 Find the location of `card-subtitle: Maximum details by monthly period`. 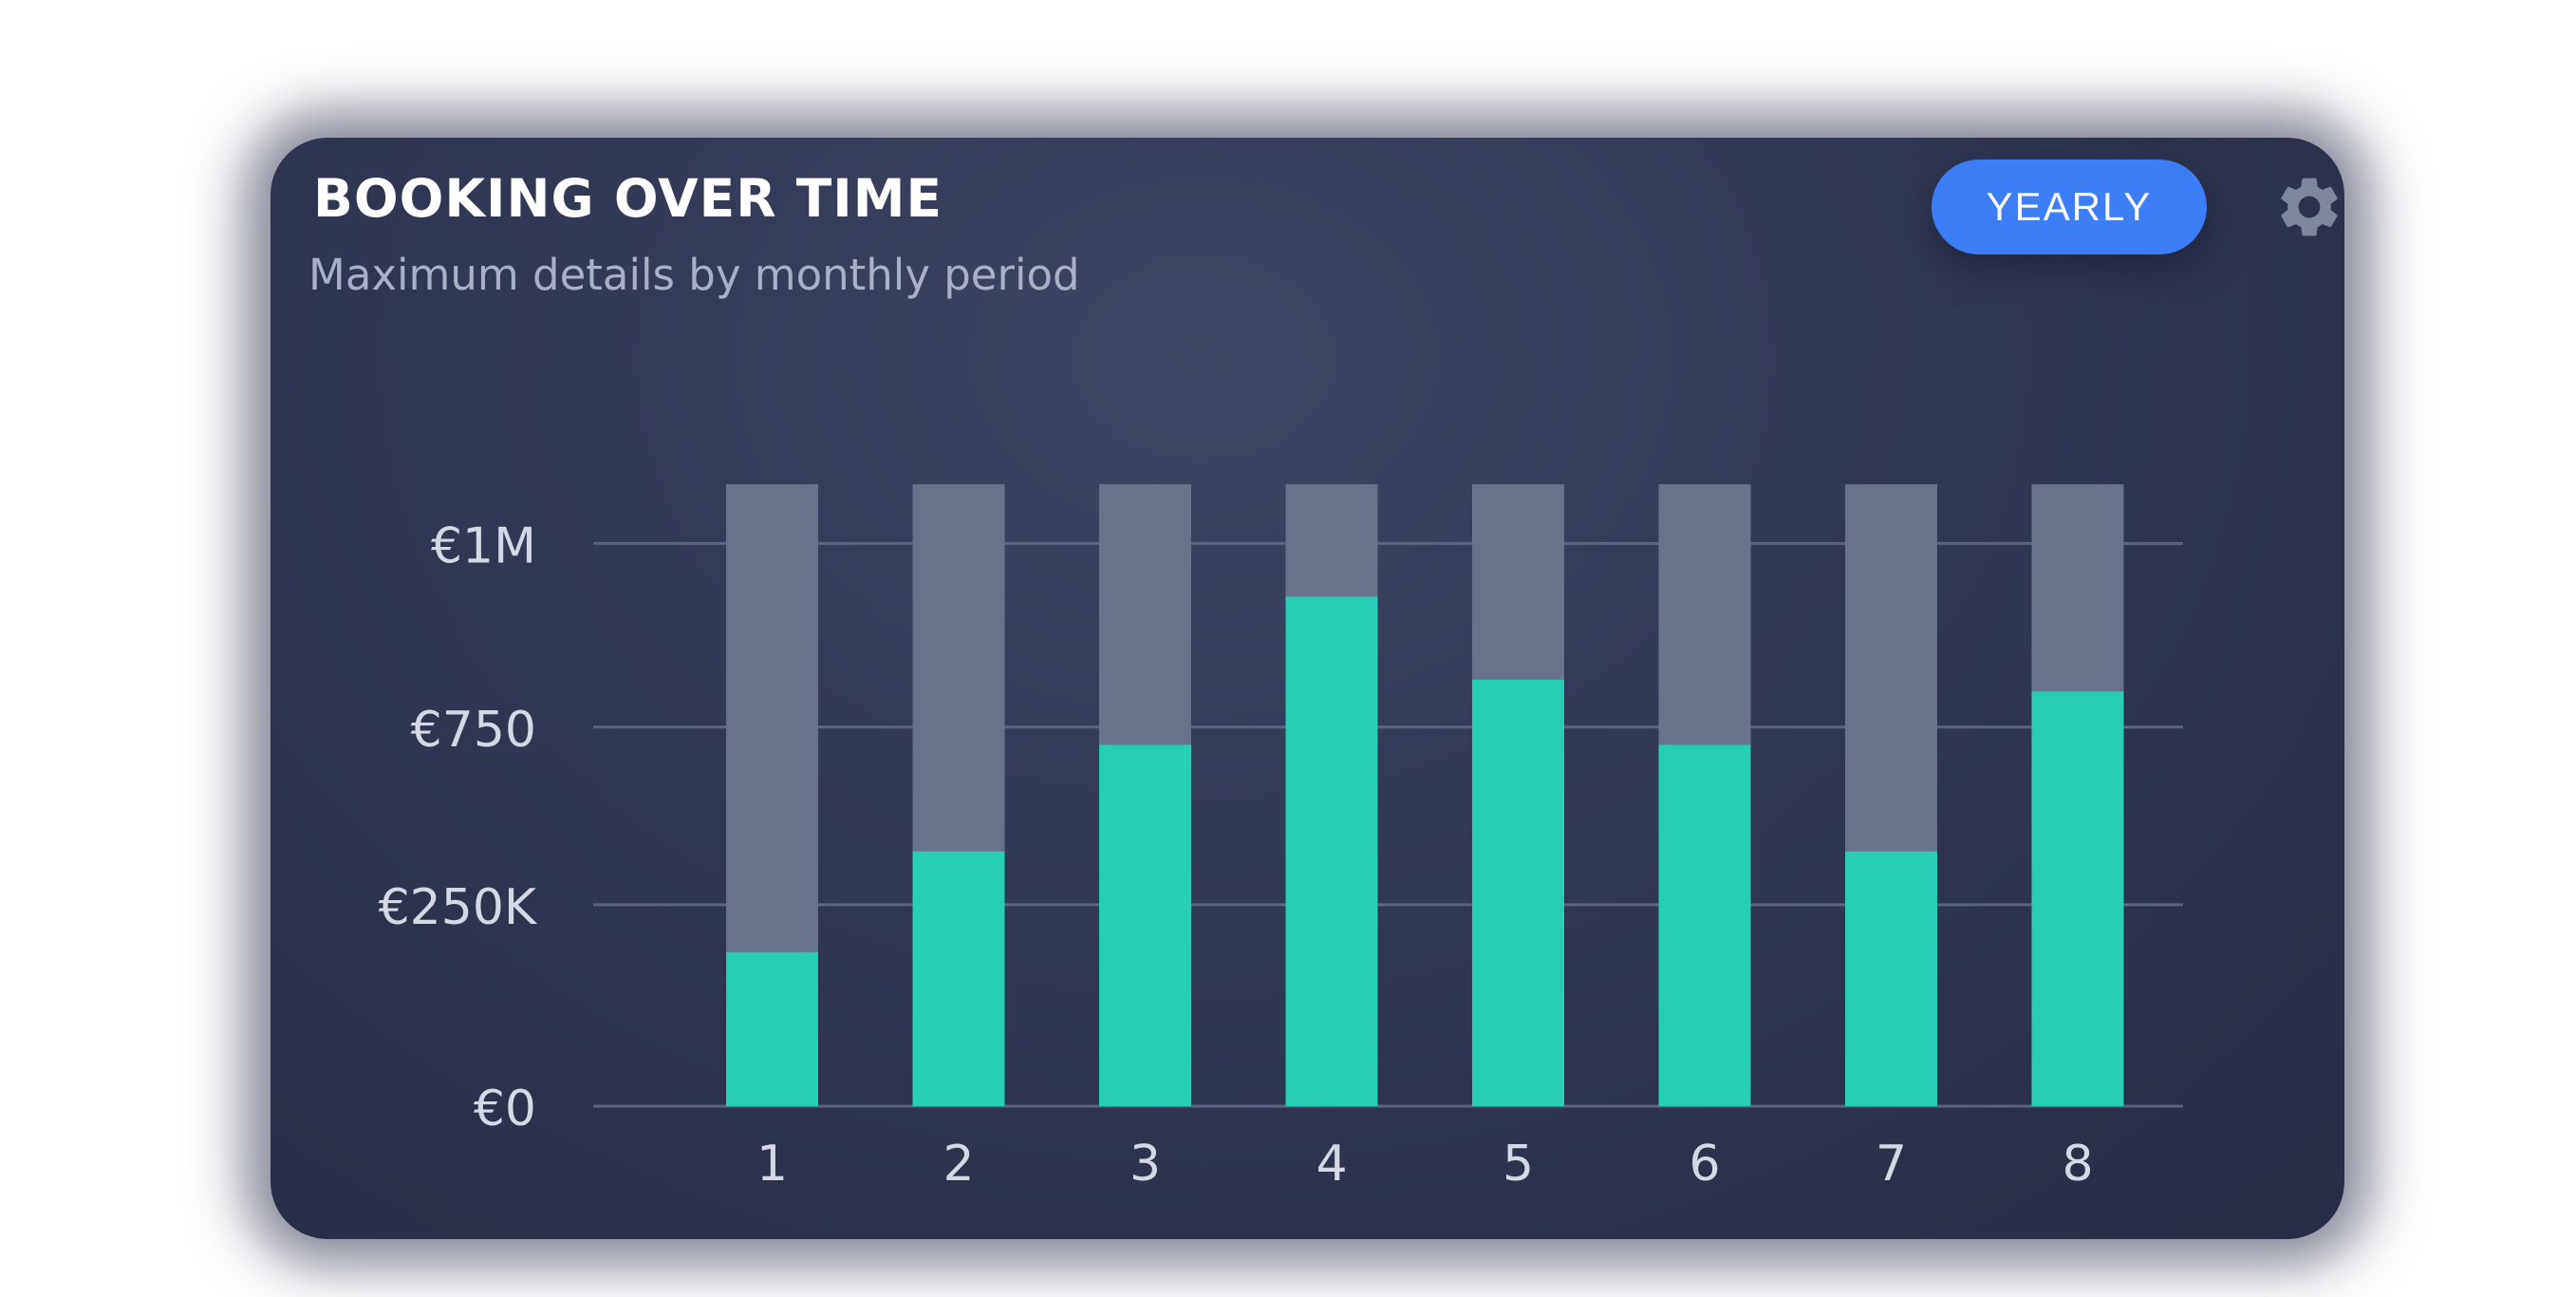

card-subtitle: Maximum details by monthly period is located at coordinates (694, 275).